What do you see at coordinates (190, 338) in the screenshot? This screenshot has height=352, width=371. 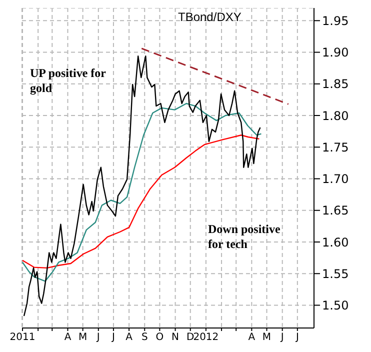 I see `x-tick-label: D` at bounding box center [190, 338].